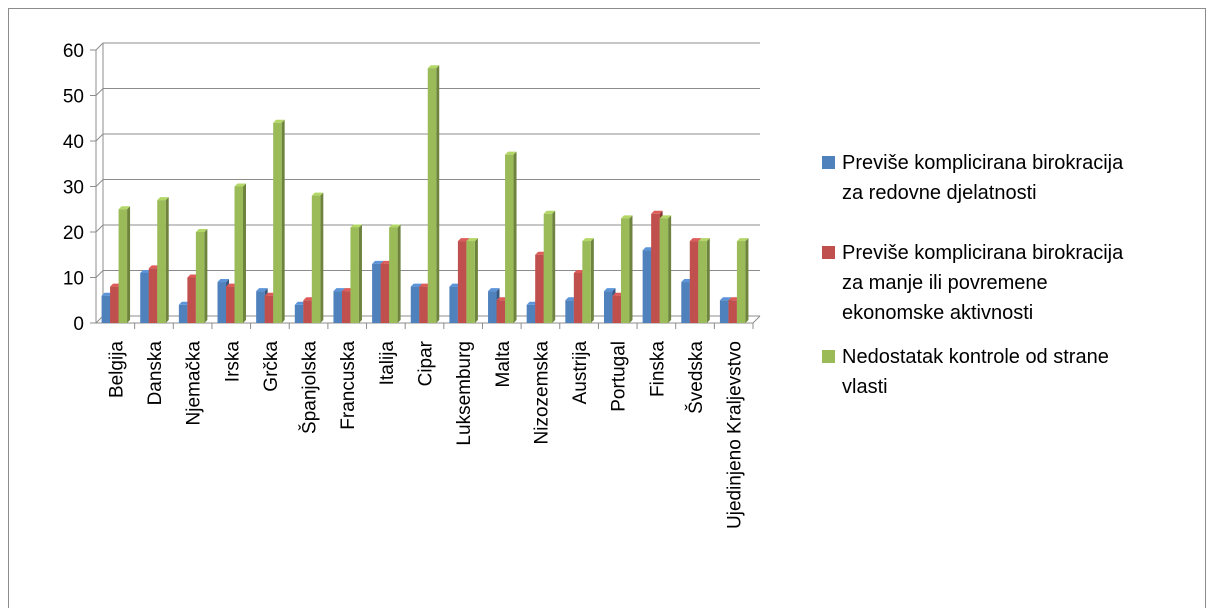 The height and width of the screenshot is (608, 1210). Describe the element at coordinates (541, 393) in the screenshot. I see `x-tick-label: Nizozemska` at that location.